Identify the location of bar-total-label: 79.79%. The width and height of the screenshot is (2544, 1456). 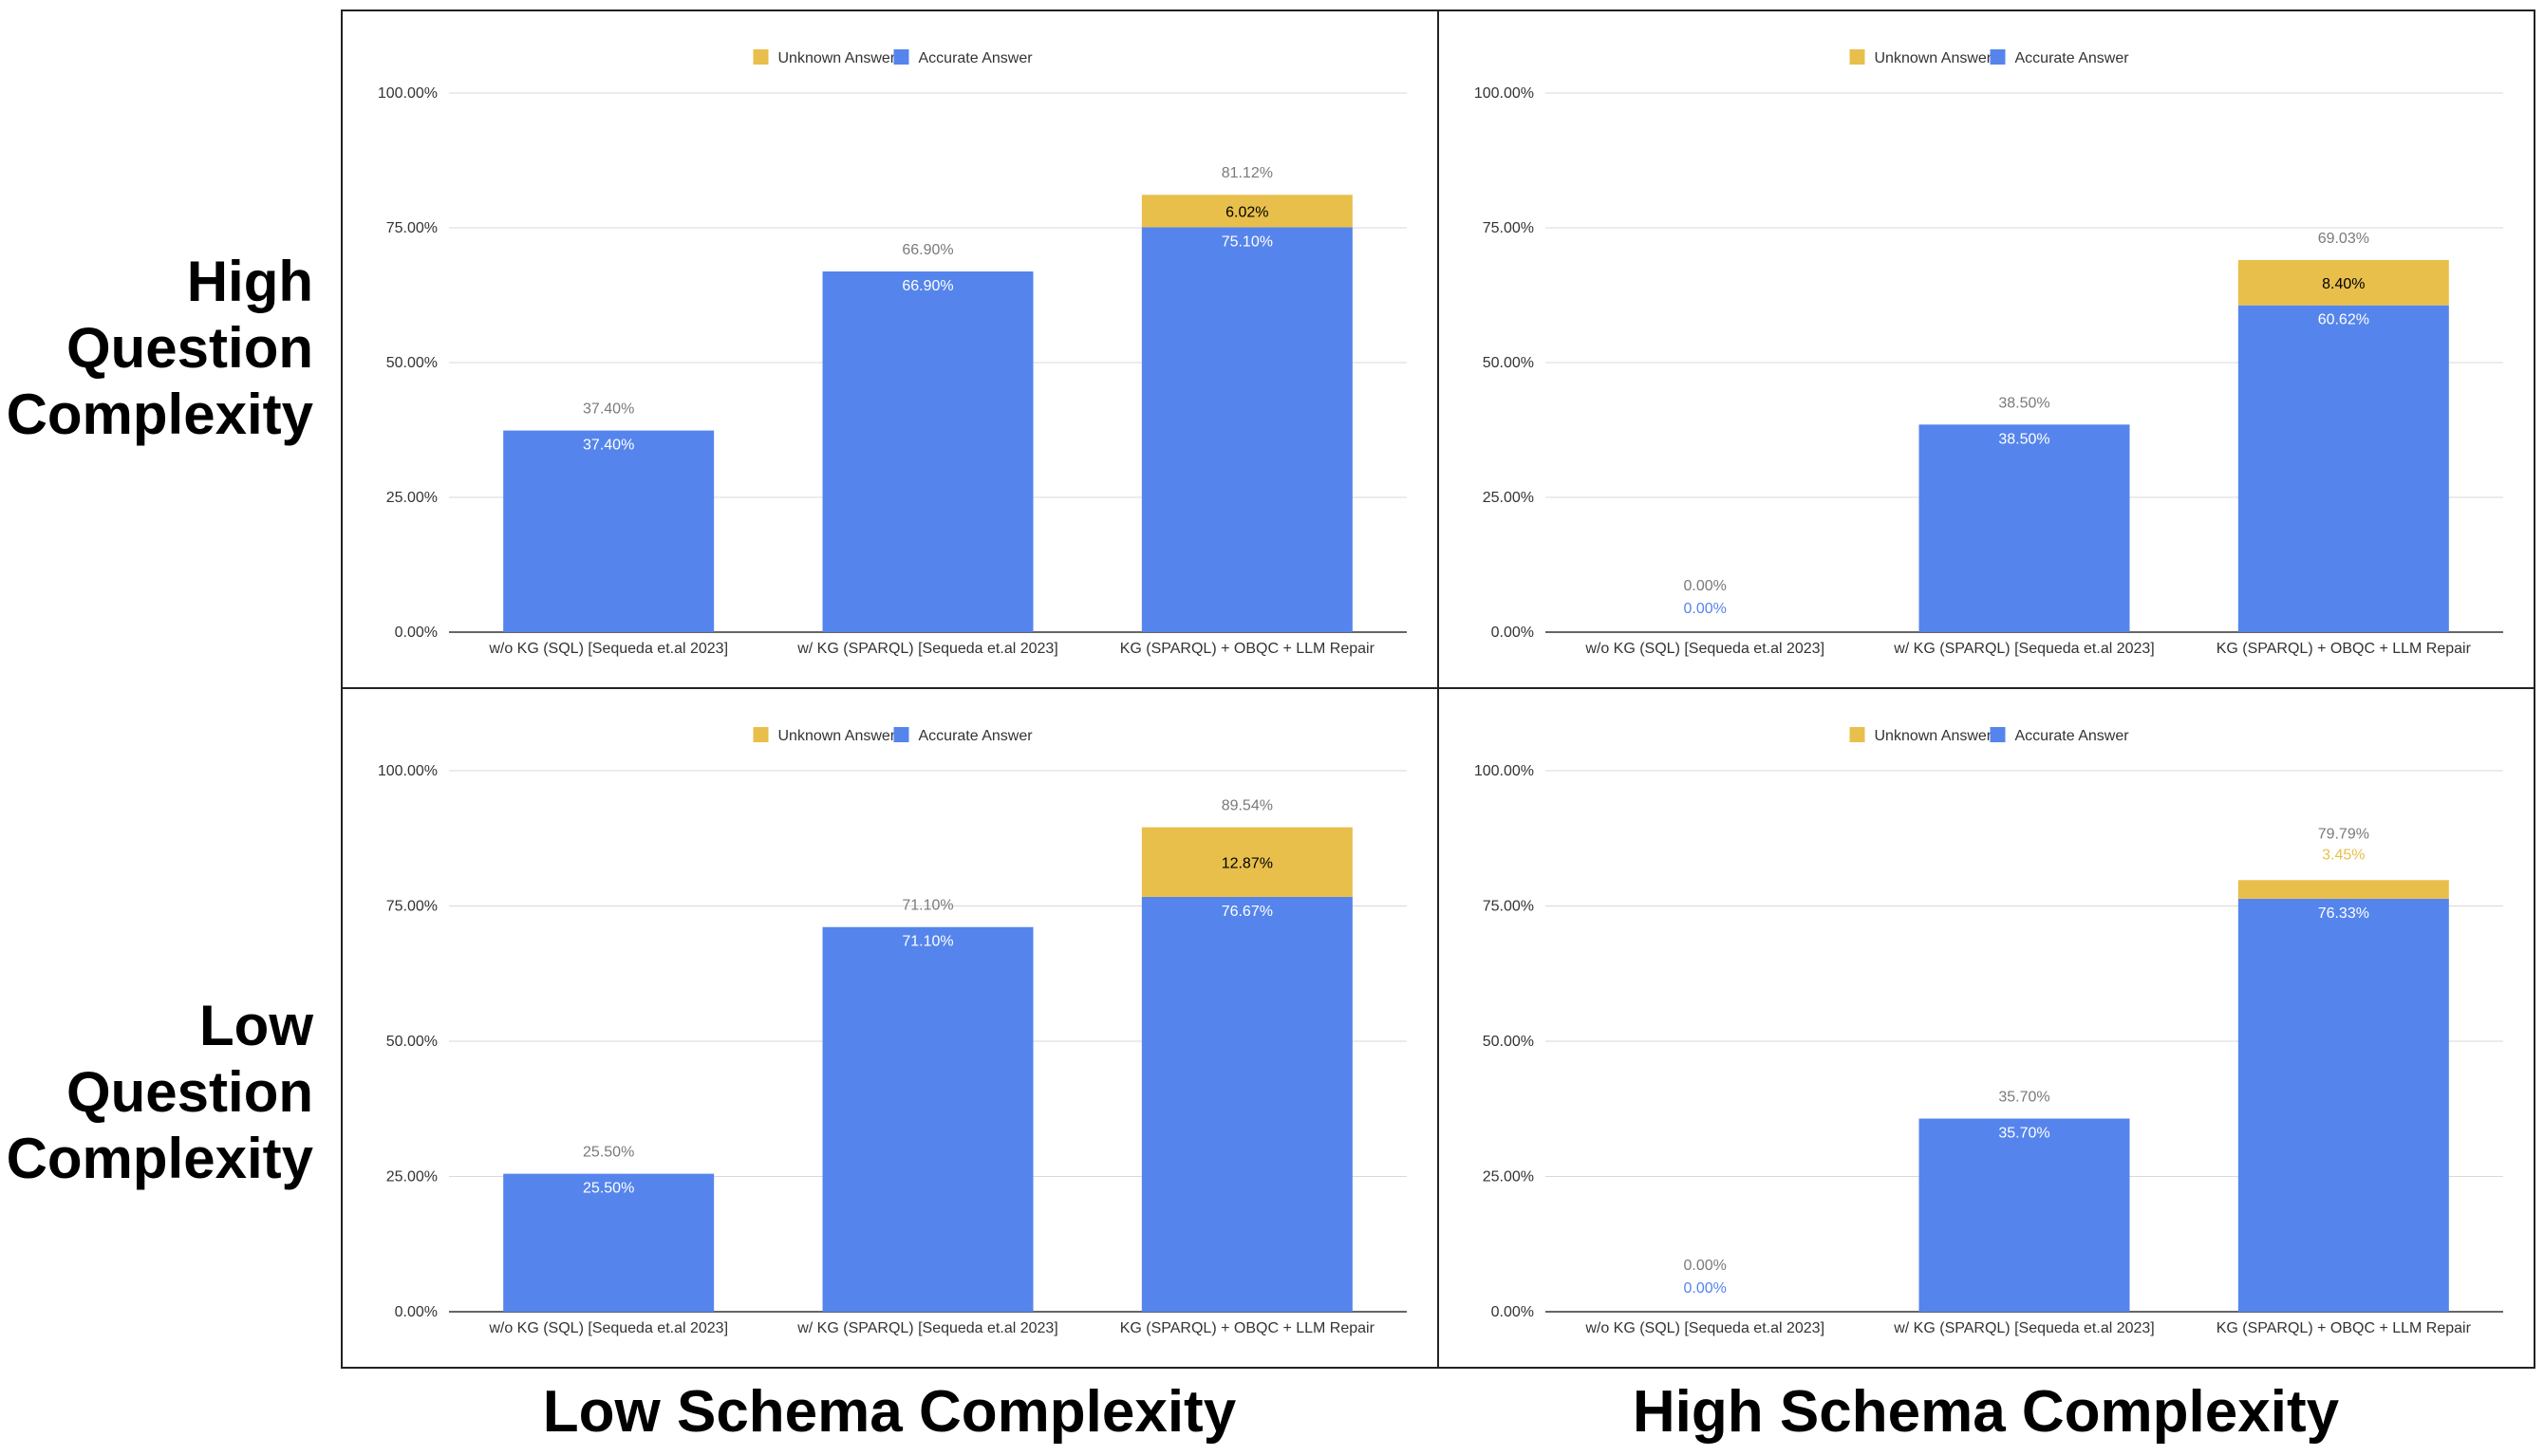
(2343, 834).